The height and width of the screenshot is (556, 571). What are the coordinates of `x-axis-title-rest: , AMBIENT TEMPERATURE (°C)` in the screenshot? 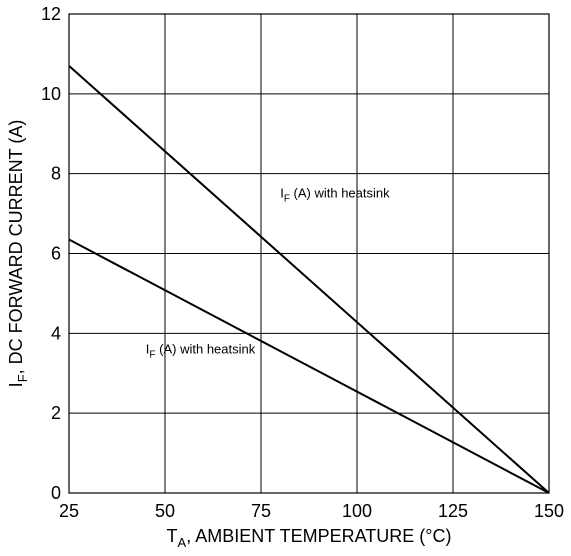 It's located at (318, 536).